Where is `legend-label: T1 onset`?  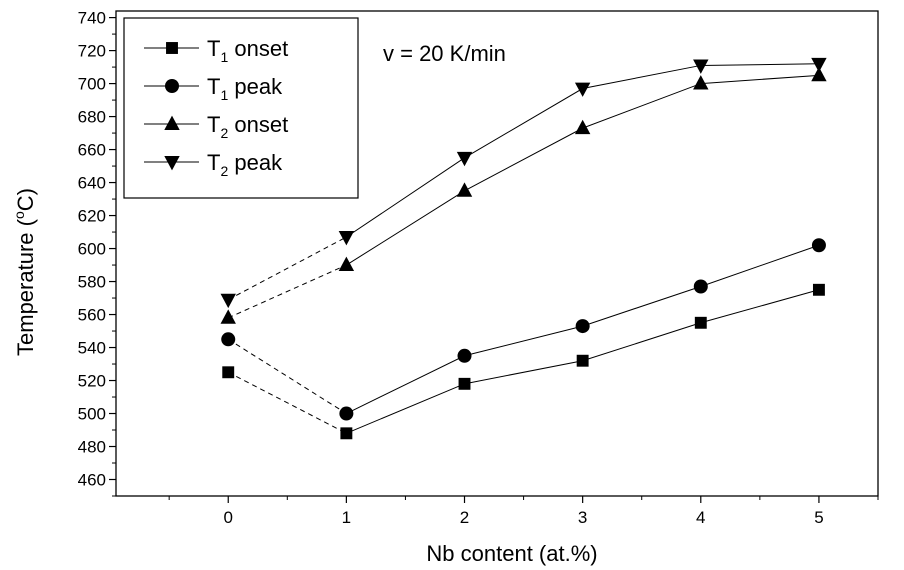 legend-label: T1 onset is located at coordinates (247, 50).